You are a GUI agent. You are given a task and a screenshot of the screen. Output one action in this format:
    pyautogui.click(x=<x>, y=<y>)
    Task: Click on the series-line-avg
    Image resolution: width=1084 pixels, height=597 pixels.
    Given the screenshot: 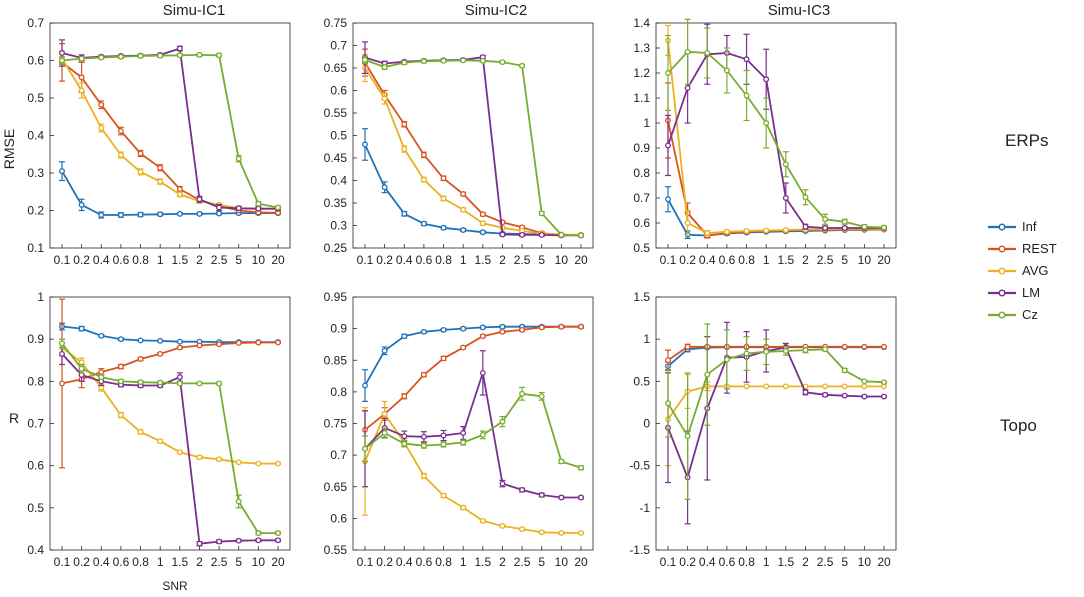 What is the action you would take?
    pyautogui.click(x=169, y=405)
    